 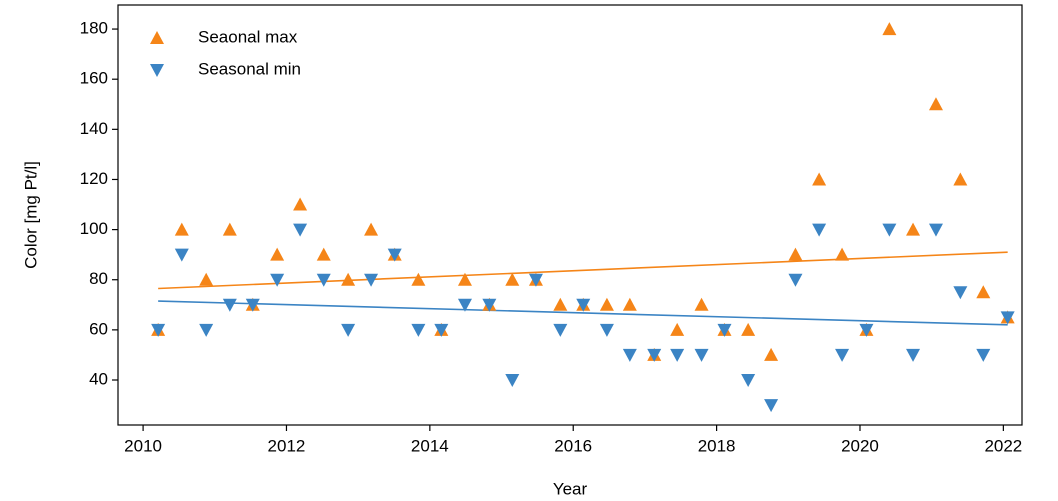 I want to click on y-tick-label: 140, so click(x=94, y=128).